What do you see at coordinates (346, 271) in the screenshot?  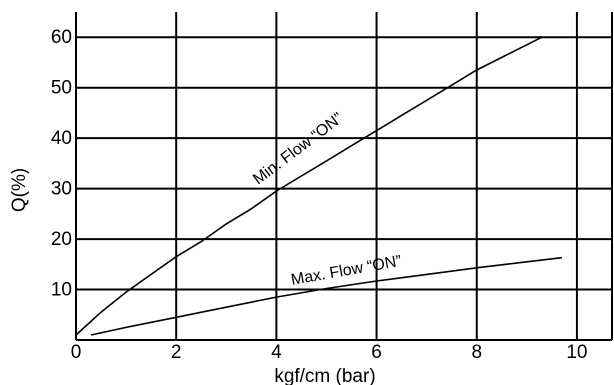 I see `annotation-max-flow: Max. Flow “ON”` at bounding box center [346, 271].